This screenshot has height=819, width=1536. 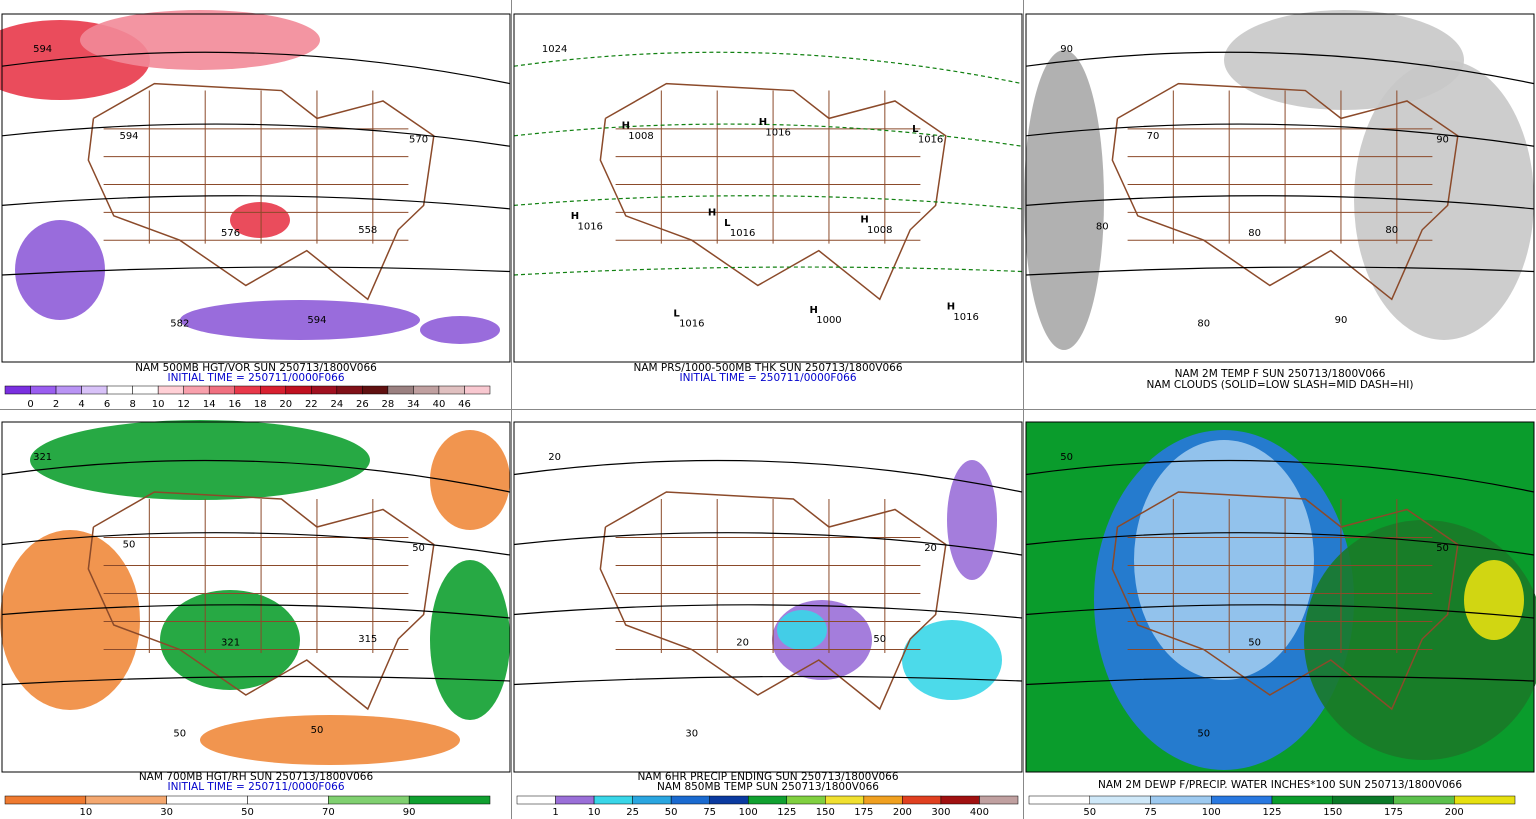 What do you see at coordinates (107, 404) in the screenshot?
I see `colorbar-label: 6` at bounding box center [107, 404].